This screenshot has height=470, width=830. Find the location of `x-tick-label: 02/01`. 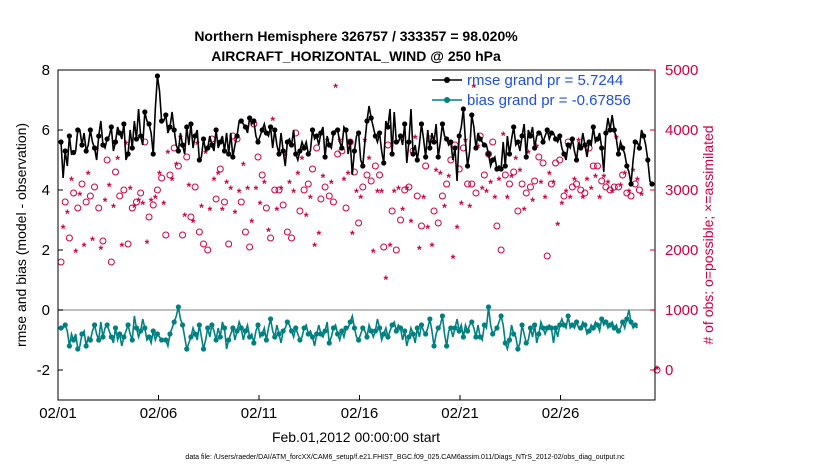

x-tick-label: 02/01 is located at coordinates (58, 413).